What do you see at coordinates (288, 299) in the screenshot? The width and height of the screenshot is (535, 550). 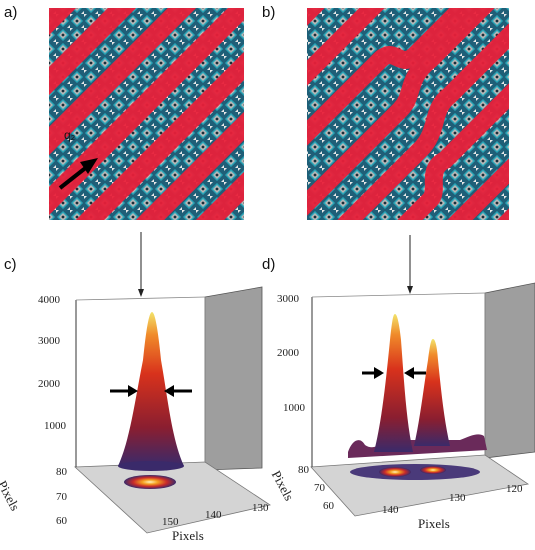 I see `panel-d-z-tick: 3000` at bounding box center [288, 299].